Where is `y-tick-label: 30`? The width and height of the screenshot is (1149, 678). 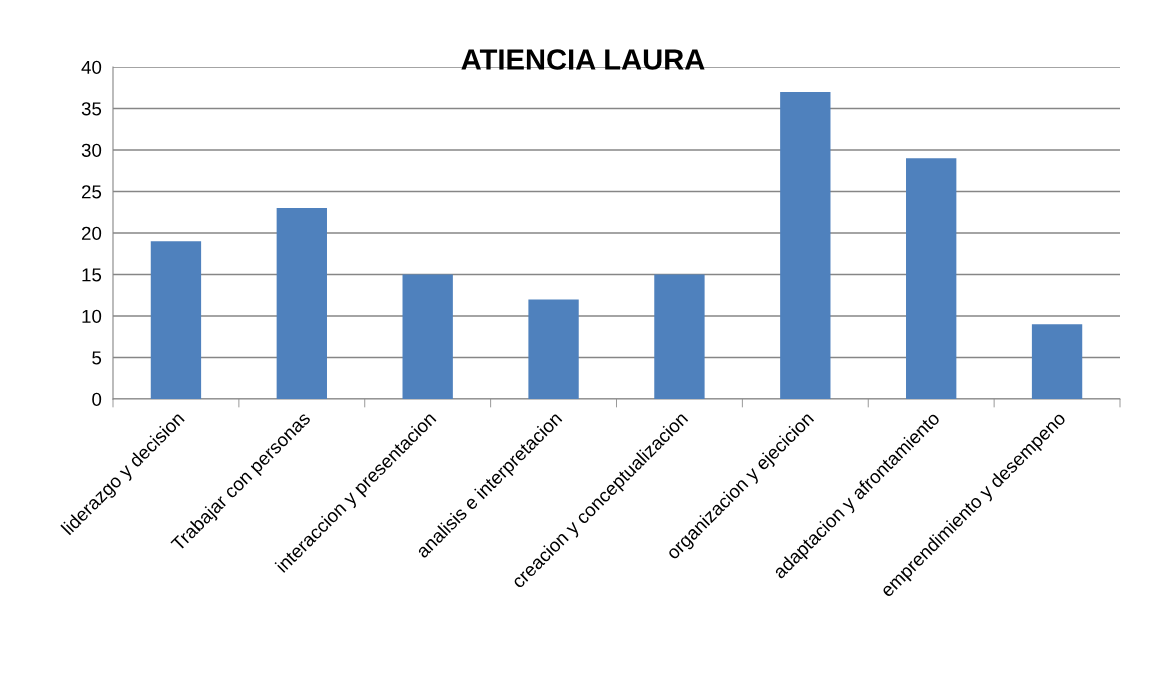
y-tick-label: 30 is located at coordinates (91, 150).